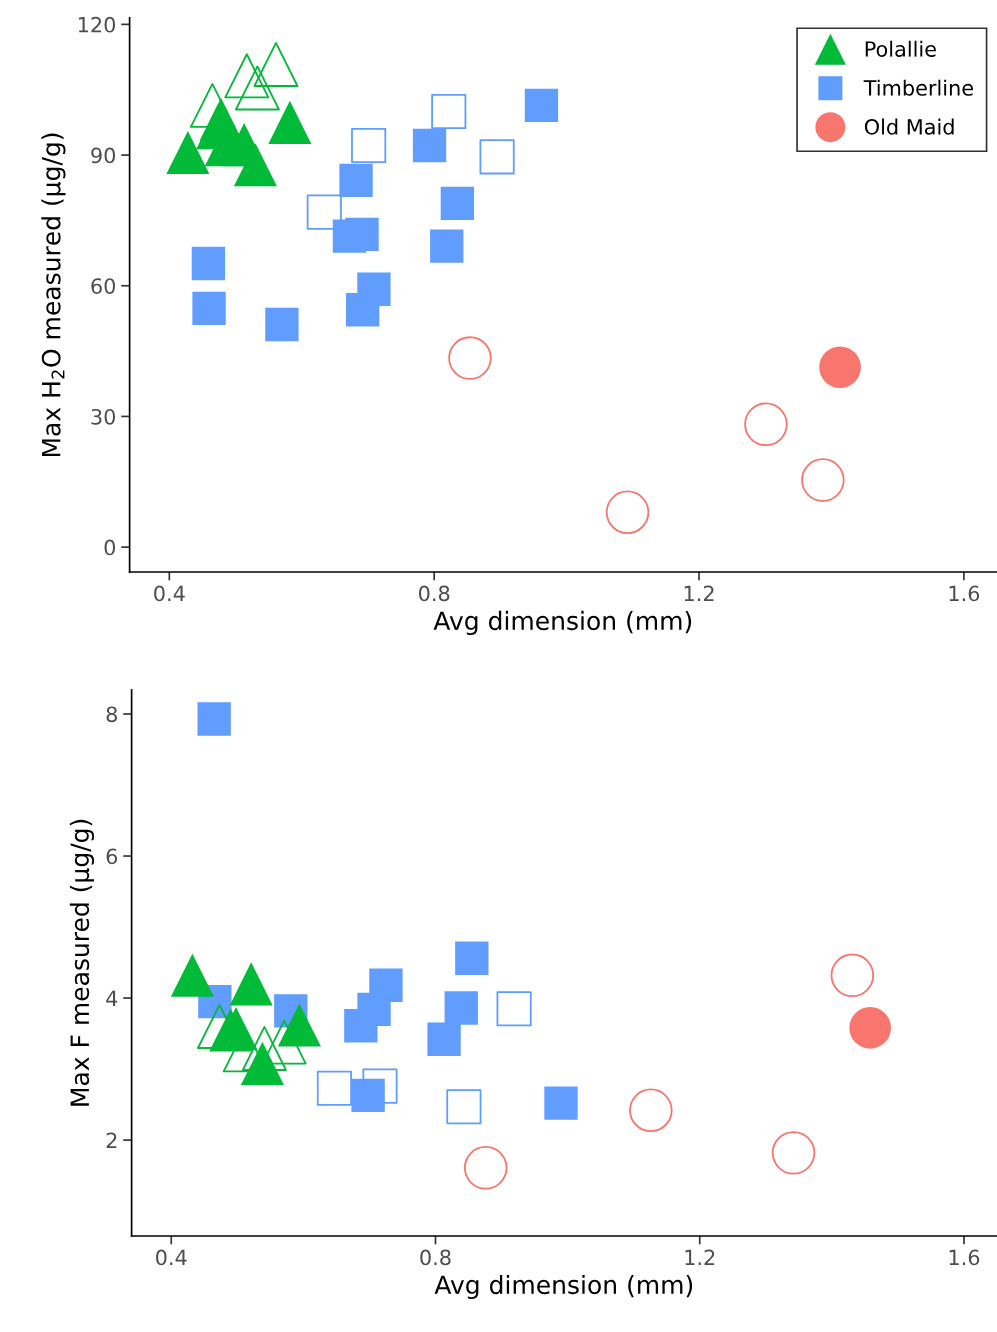  What do you see at coordinates (82, 962) in the screenshot?
I see `y-axis-title: Max F measured (µg/g)` at bounding box center [82, 962].